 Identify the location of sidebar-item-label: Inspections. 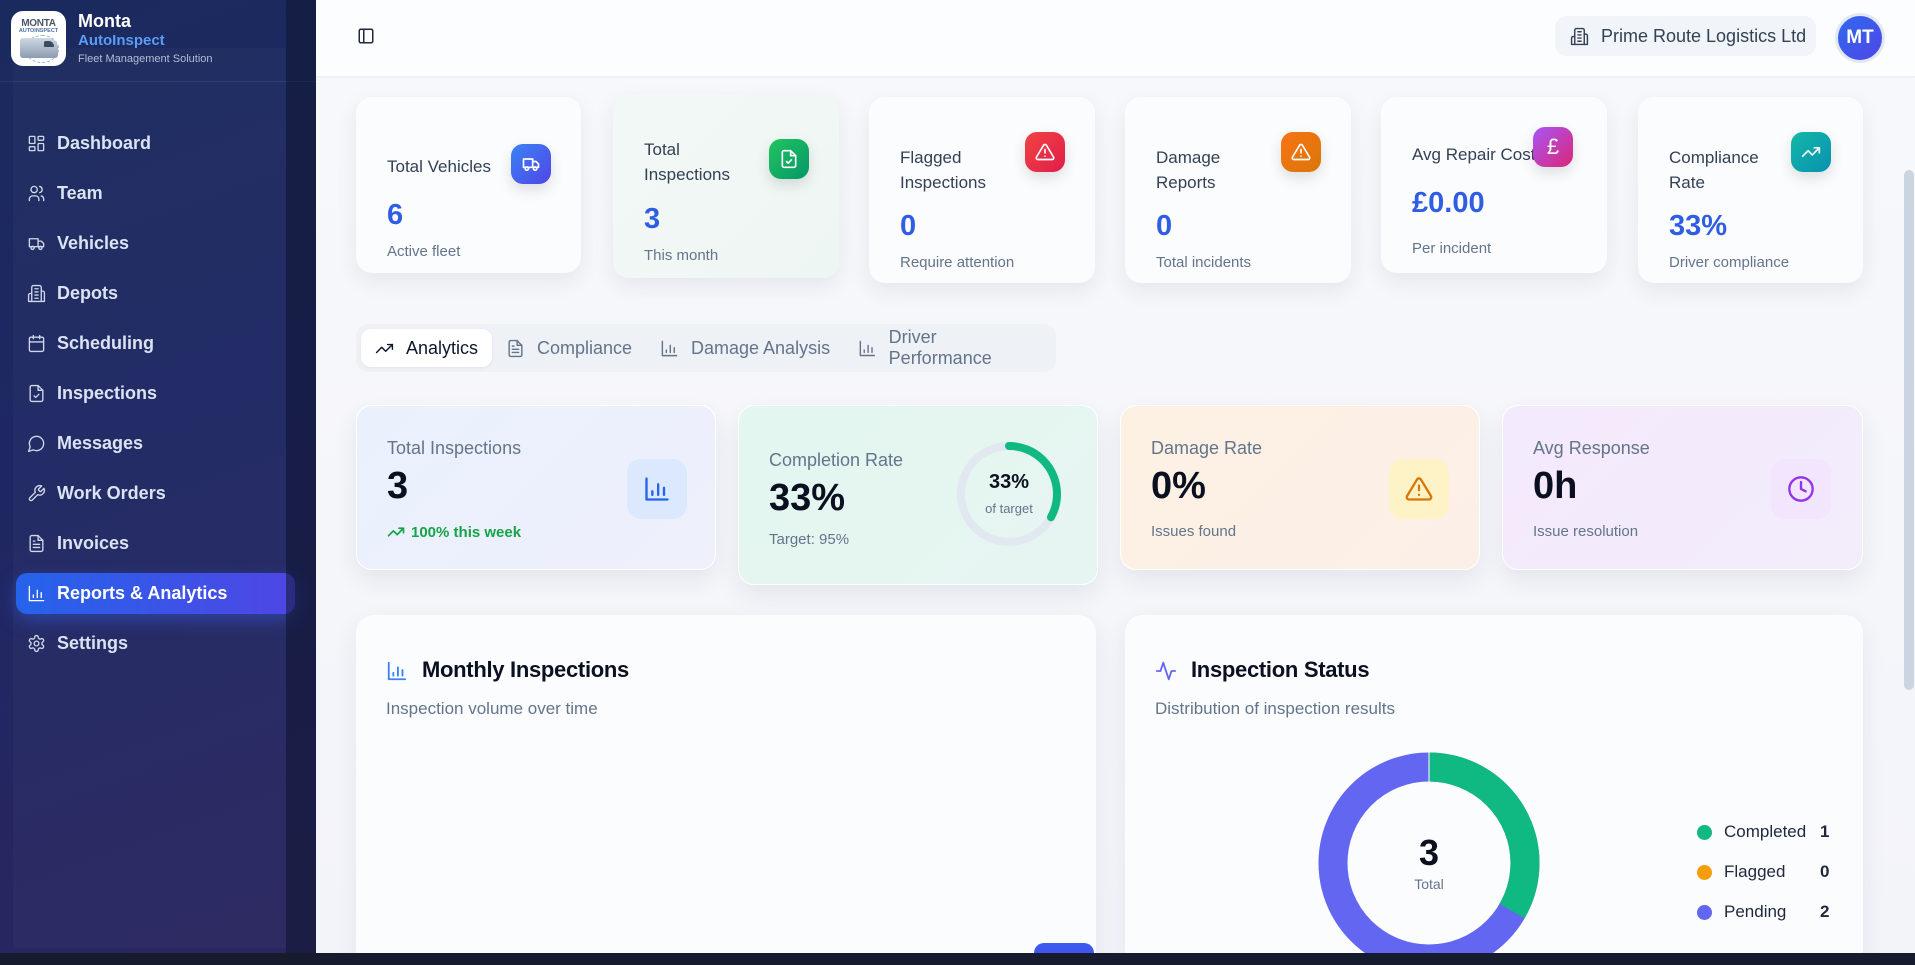
(107, 393).